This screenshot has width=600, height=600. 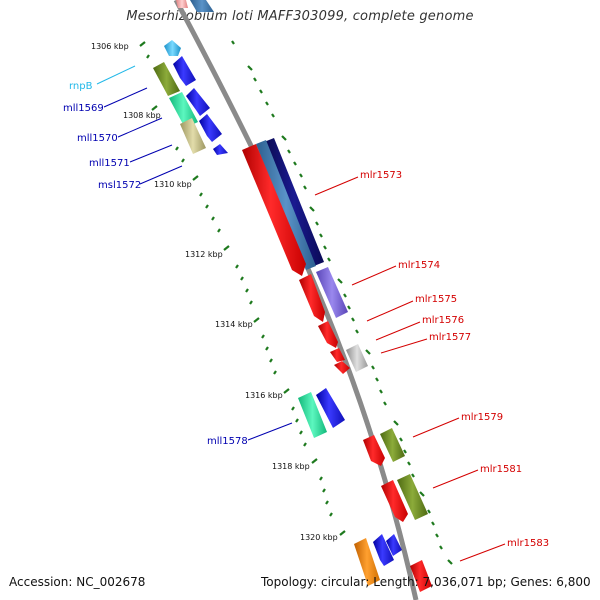 I want to click on leader-mlr1576, so click(x=398, y=331).